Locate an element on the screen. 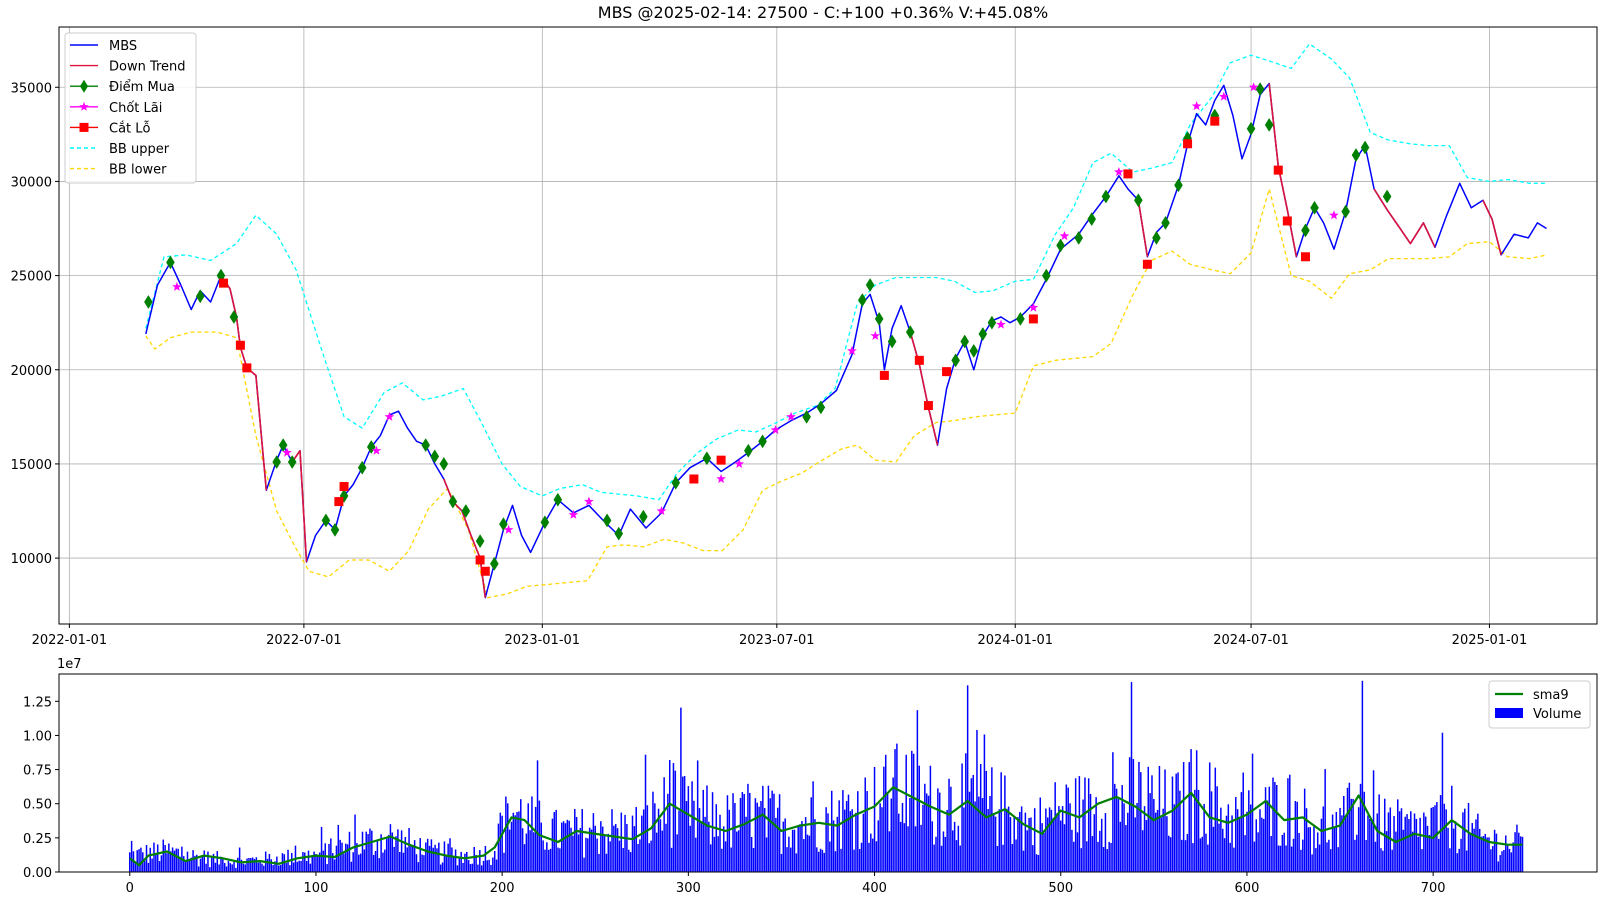 This screenshot has height=900, width=1600. price-y-tick-label: 10000 is located at coordinates (31, 559).